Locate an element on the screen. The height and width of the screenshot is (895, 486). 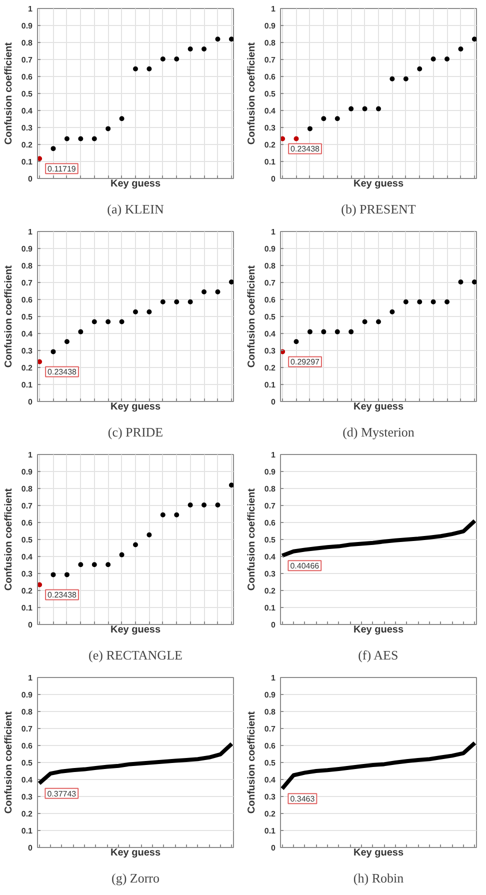
annotation: 0.3463 is located at coordinates (303, 799).